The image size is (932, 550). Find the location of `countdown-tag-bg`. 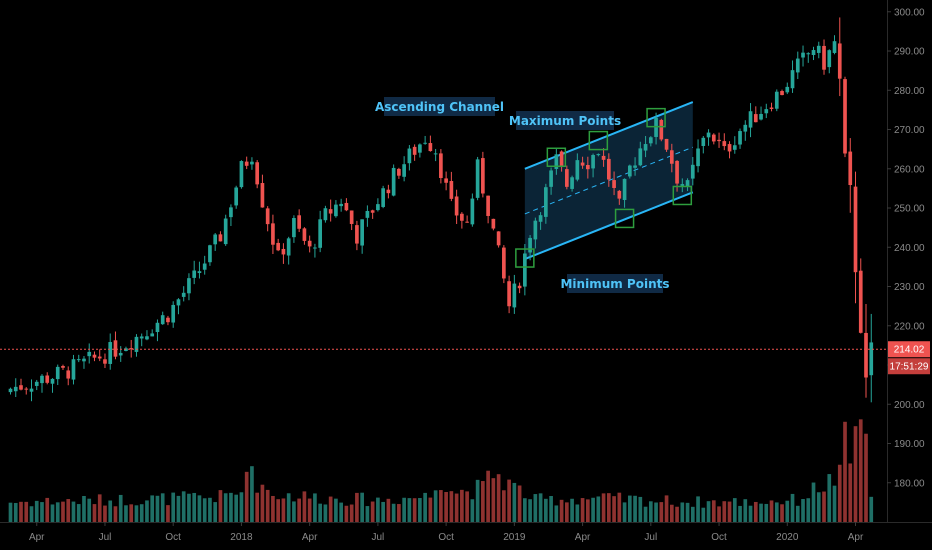

countdown-tag-bg is located at coordinates (909, 366).